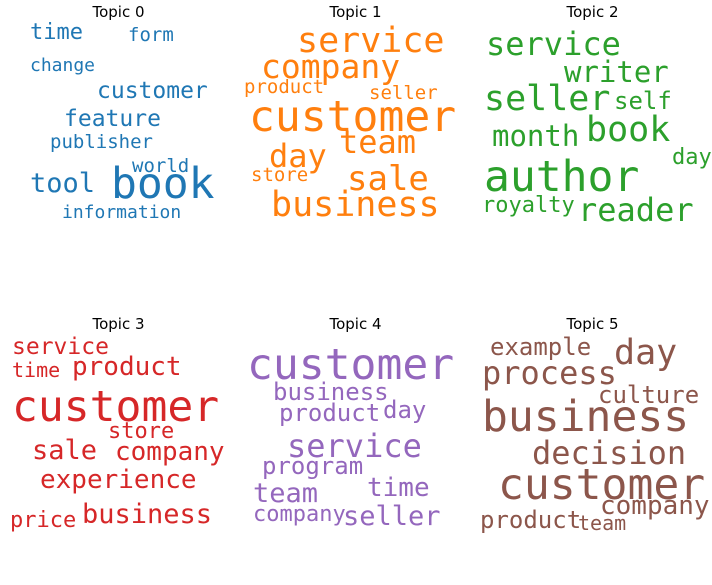 Image resolution: width=712 pixels, height=585 pixels. I want to click on panel-title: Topic 3, so click(118, 324).